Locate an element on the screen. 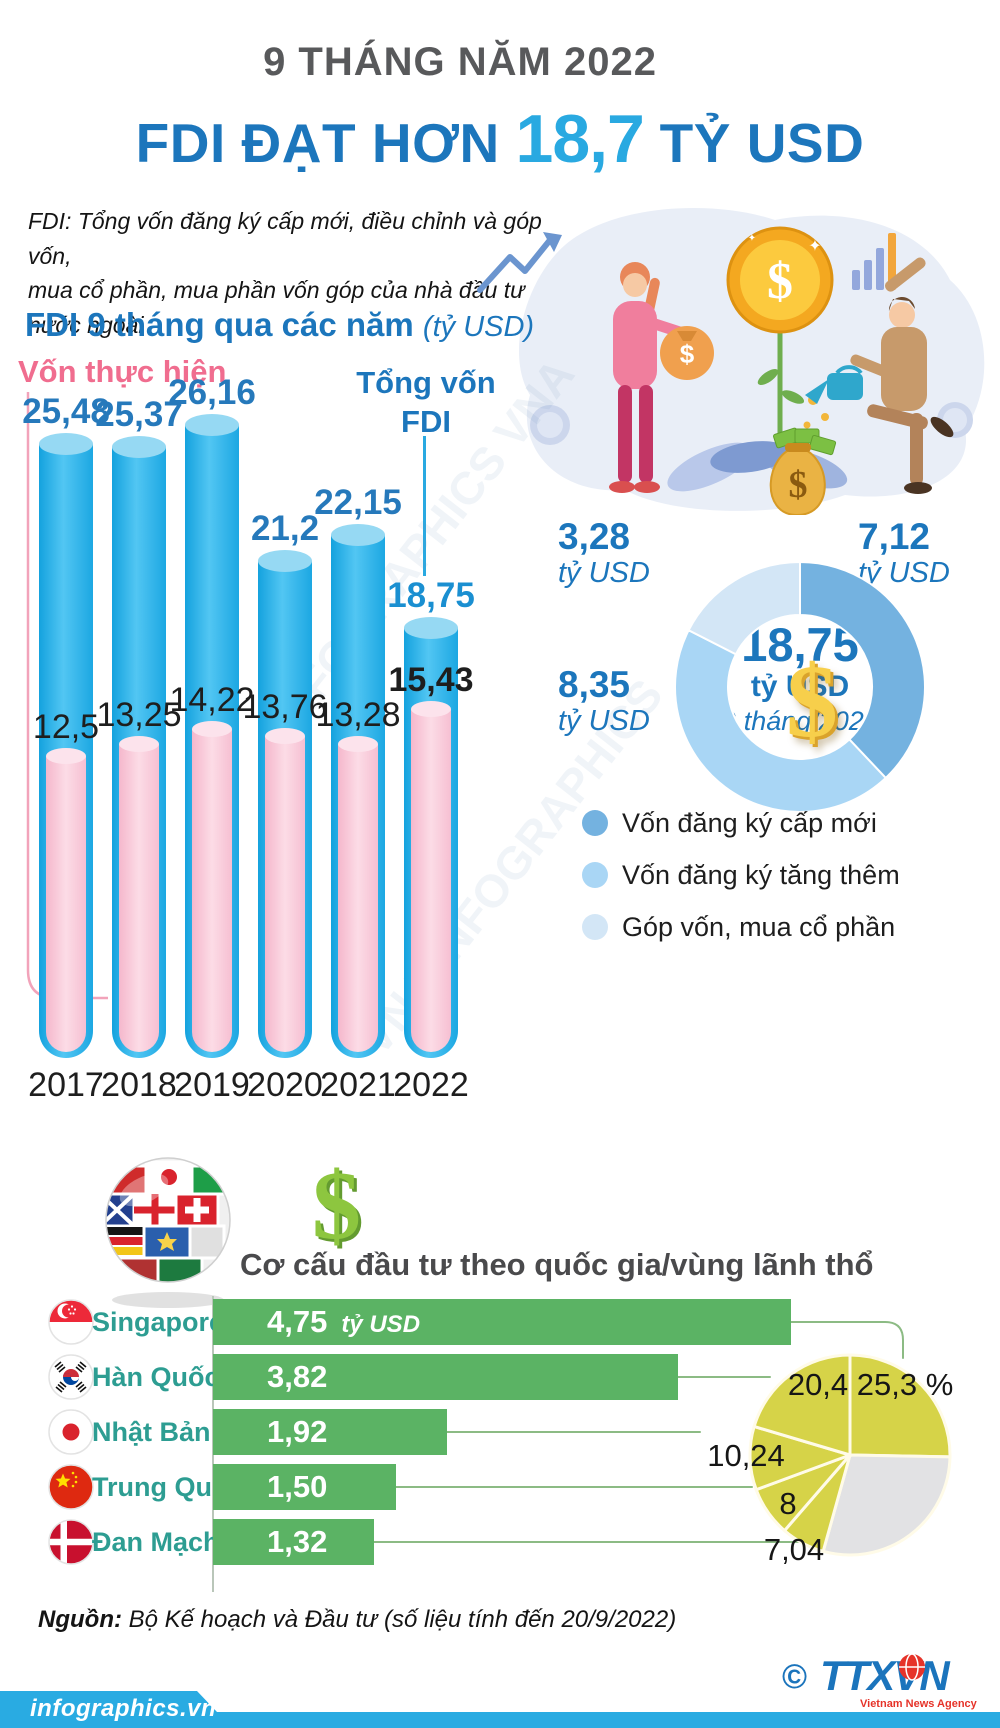 This screenshot has width=1000, height=1728. pie-label: 20,4 is located at coordinates (818, 1384).